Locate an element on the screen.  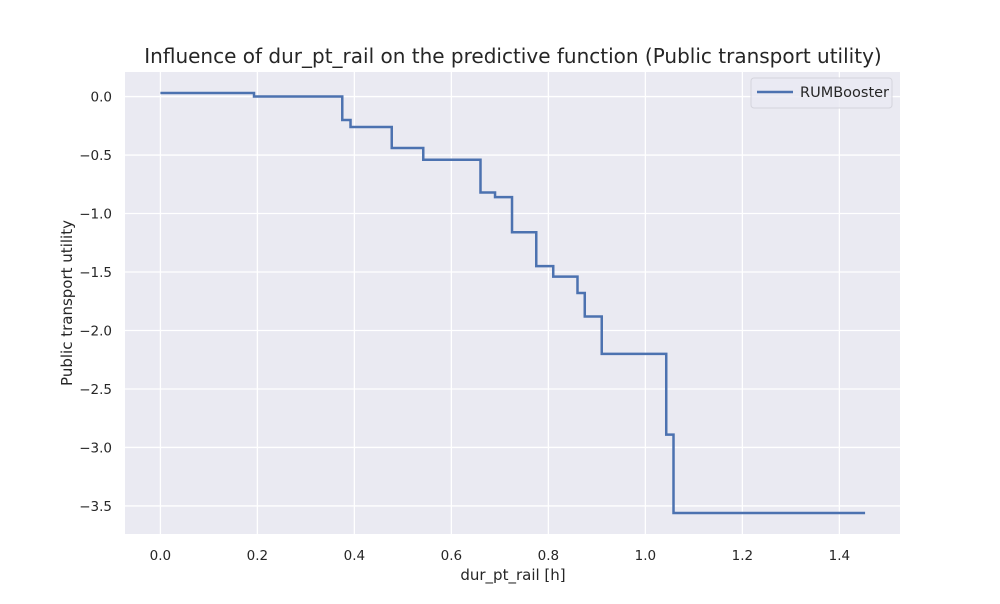
y-tick-label: −0.5 is located at coordinates (95, 156).